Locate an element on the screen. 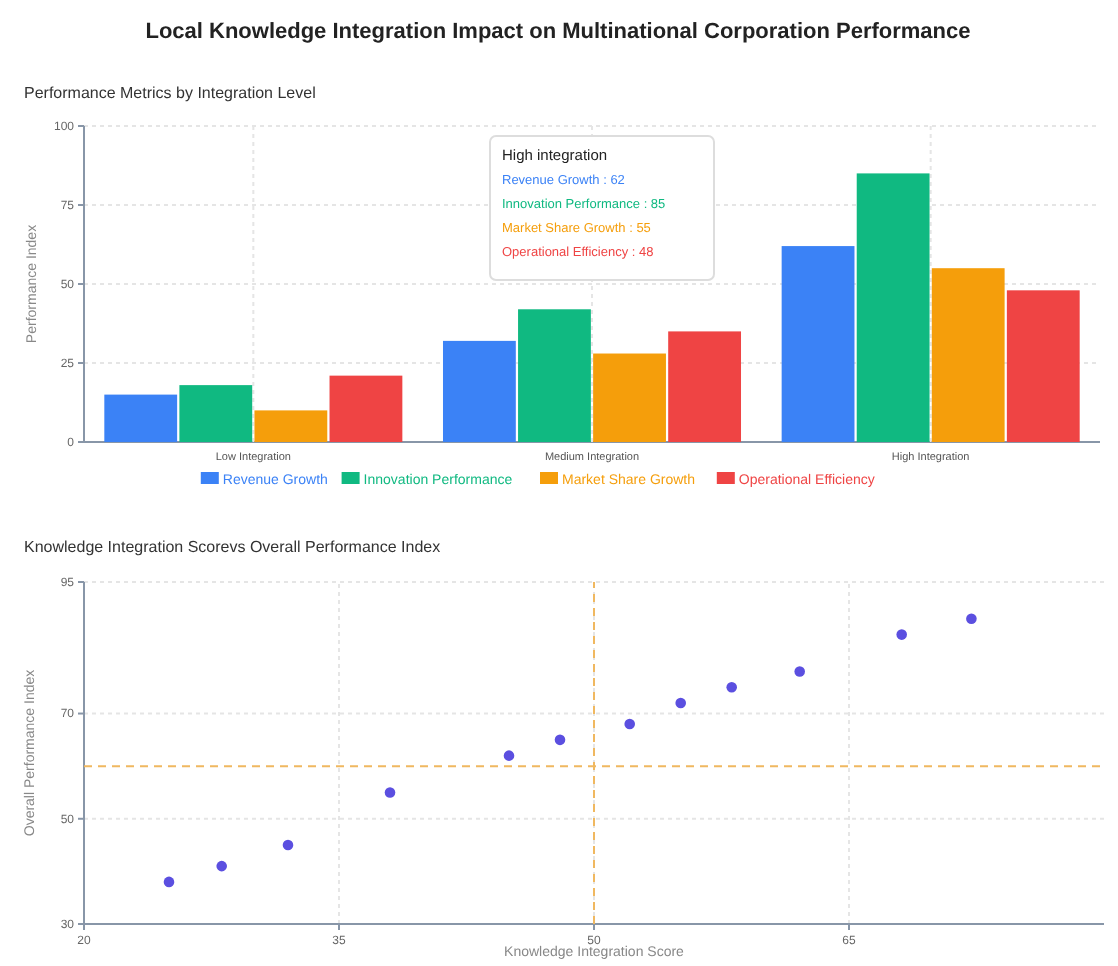 This screenshot has height=966, width=1118. chart-title: Local Knowledge Integration Impact on Multinational Corporation Performance is located at coordinates (558, 32).